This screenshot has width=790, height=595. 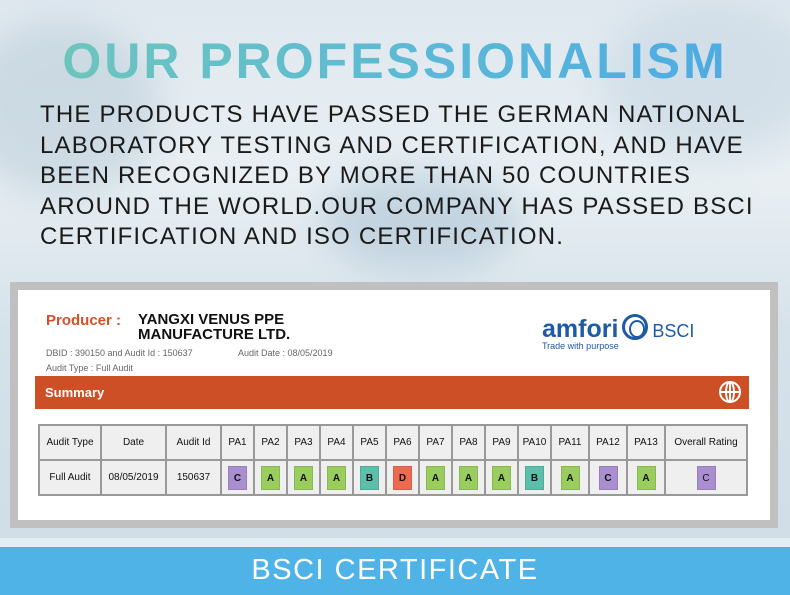 I want to click on logo-brand: amfori, so click(x=580, y=329).